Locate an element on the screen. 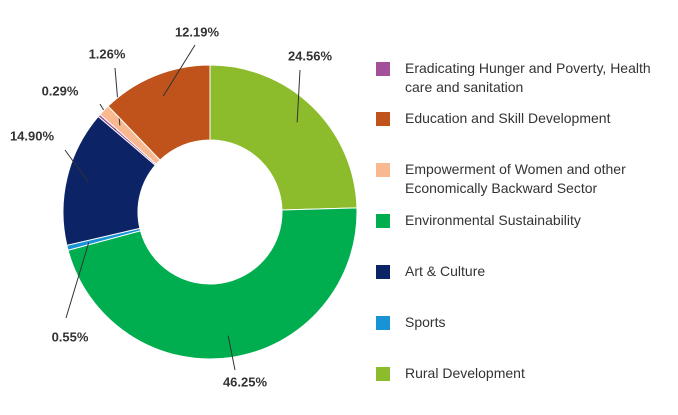  data-label: 24.56% is located at coordinates (310, 55).